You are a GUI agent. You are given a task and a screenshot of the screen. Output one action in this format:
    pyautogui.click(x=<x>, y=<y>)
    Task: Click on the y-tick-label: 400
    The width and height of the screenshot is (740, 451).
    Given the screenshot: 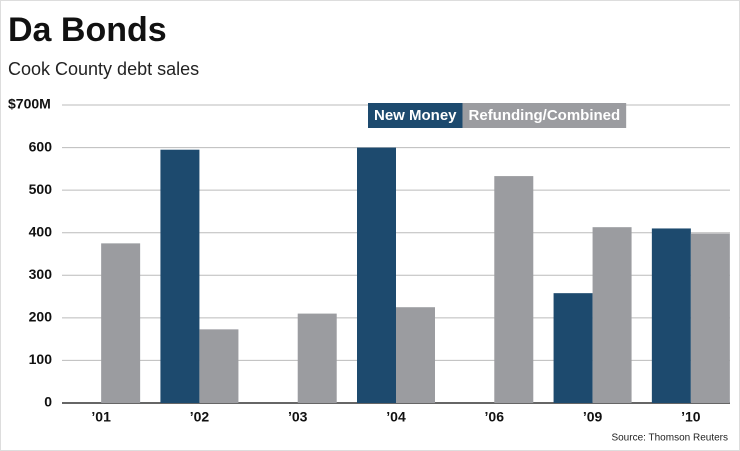 What is the action you would take?
    pyautogui.click(x=41, y=231)
    